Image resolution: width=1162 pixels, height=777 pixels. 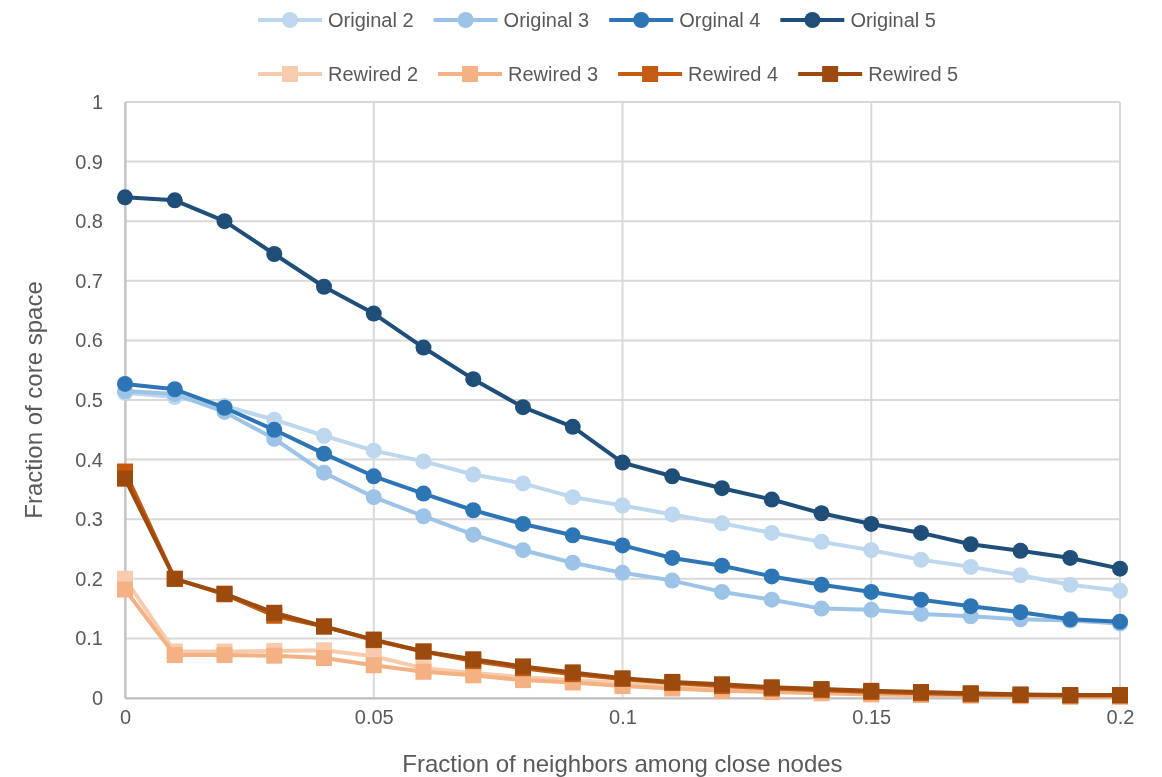 What do you see at coordinates (623, 717) in the screenshot?
I see `x-tick-label: 0.1` at bounding box center [623, 717].